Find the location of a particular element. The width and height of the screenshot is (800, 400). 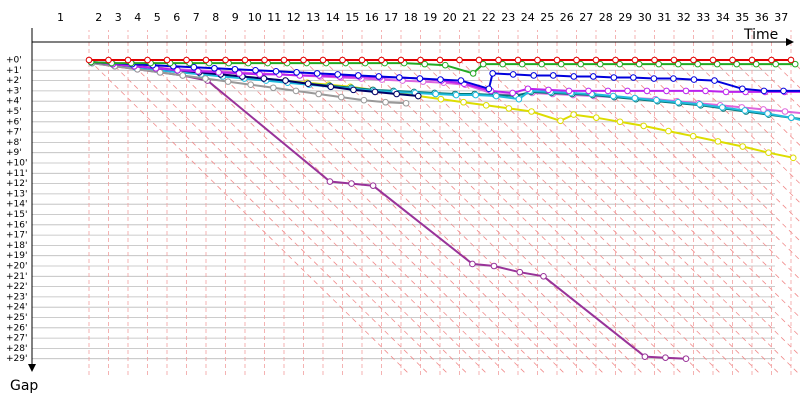

y-tick-label: +10' is located at coordinates (16, 164).